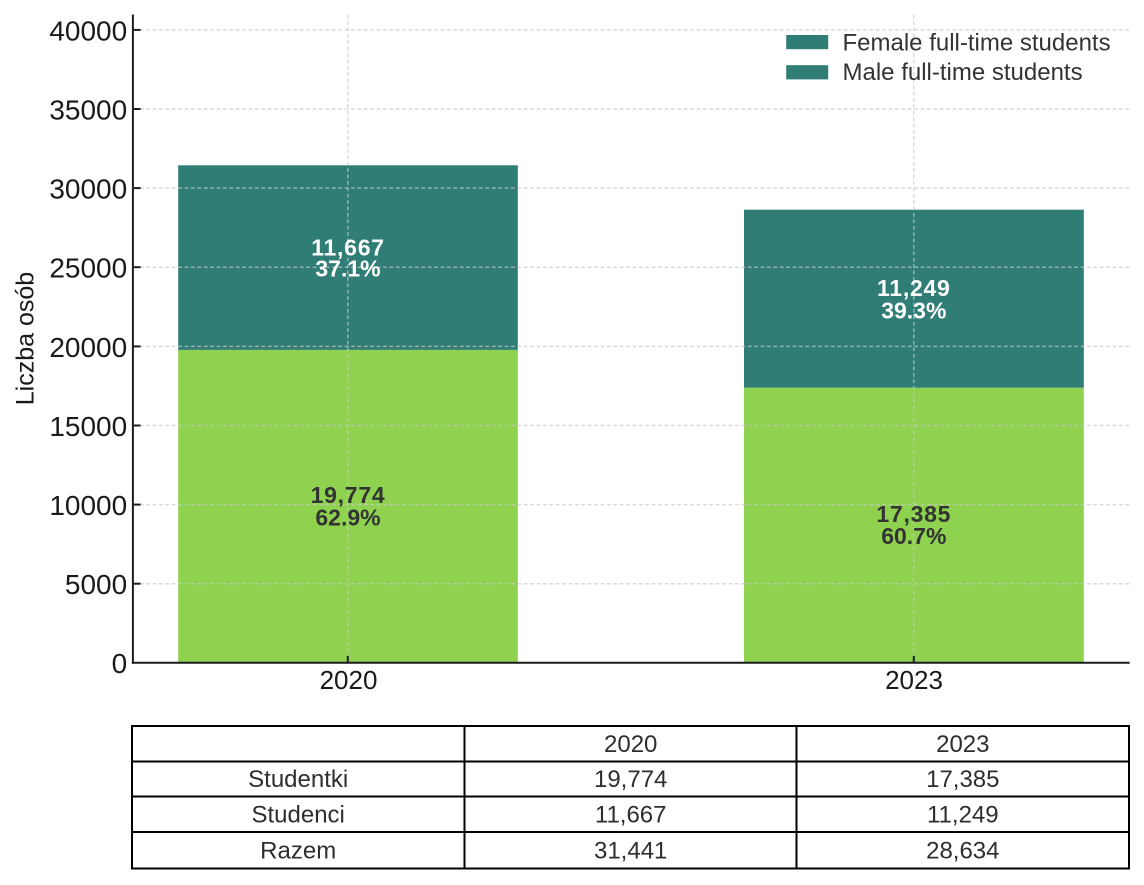 This screenshot has width=1144, height=885. I want to click on svg-text: Liczba osób, so click(26, 338).